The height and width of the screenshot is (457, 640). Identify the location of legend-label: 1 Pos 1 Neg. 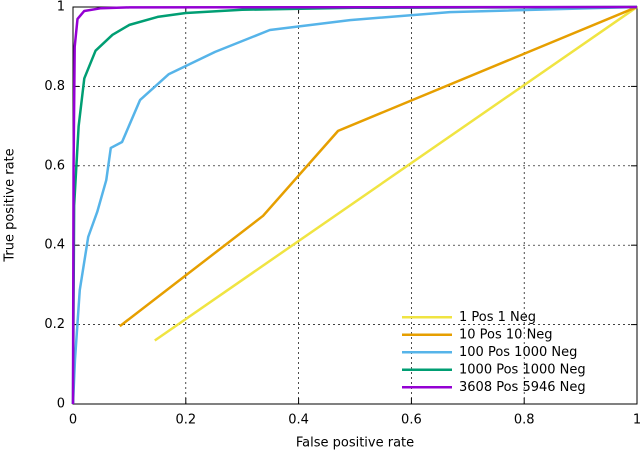
(497, 317).